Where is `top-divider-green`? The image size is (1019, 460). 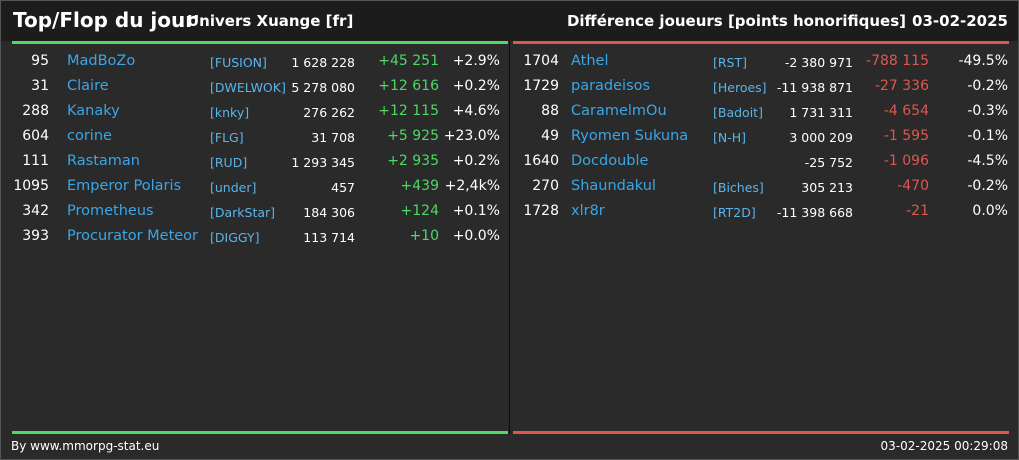
top-divider-green is located at coordinates (260, 42).